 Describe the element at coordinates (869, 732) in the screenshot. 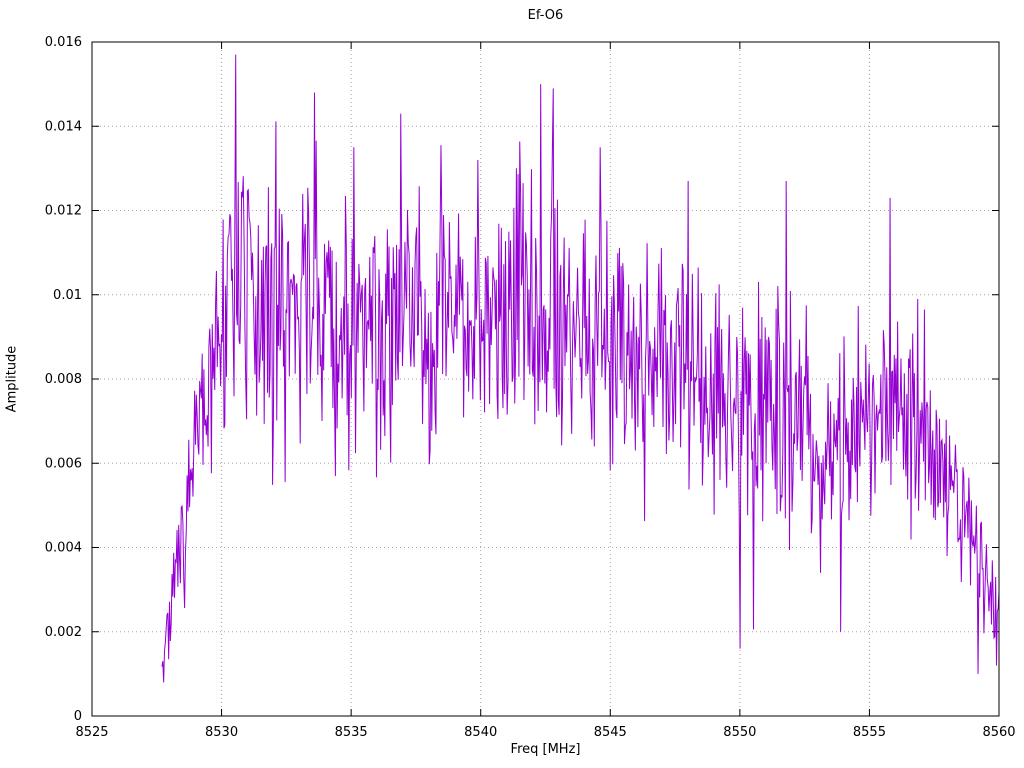

I see `x-tick-label: 8555` at that location.